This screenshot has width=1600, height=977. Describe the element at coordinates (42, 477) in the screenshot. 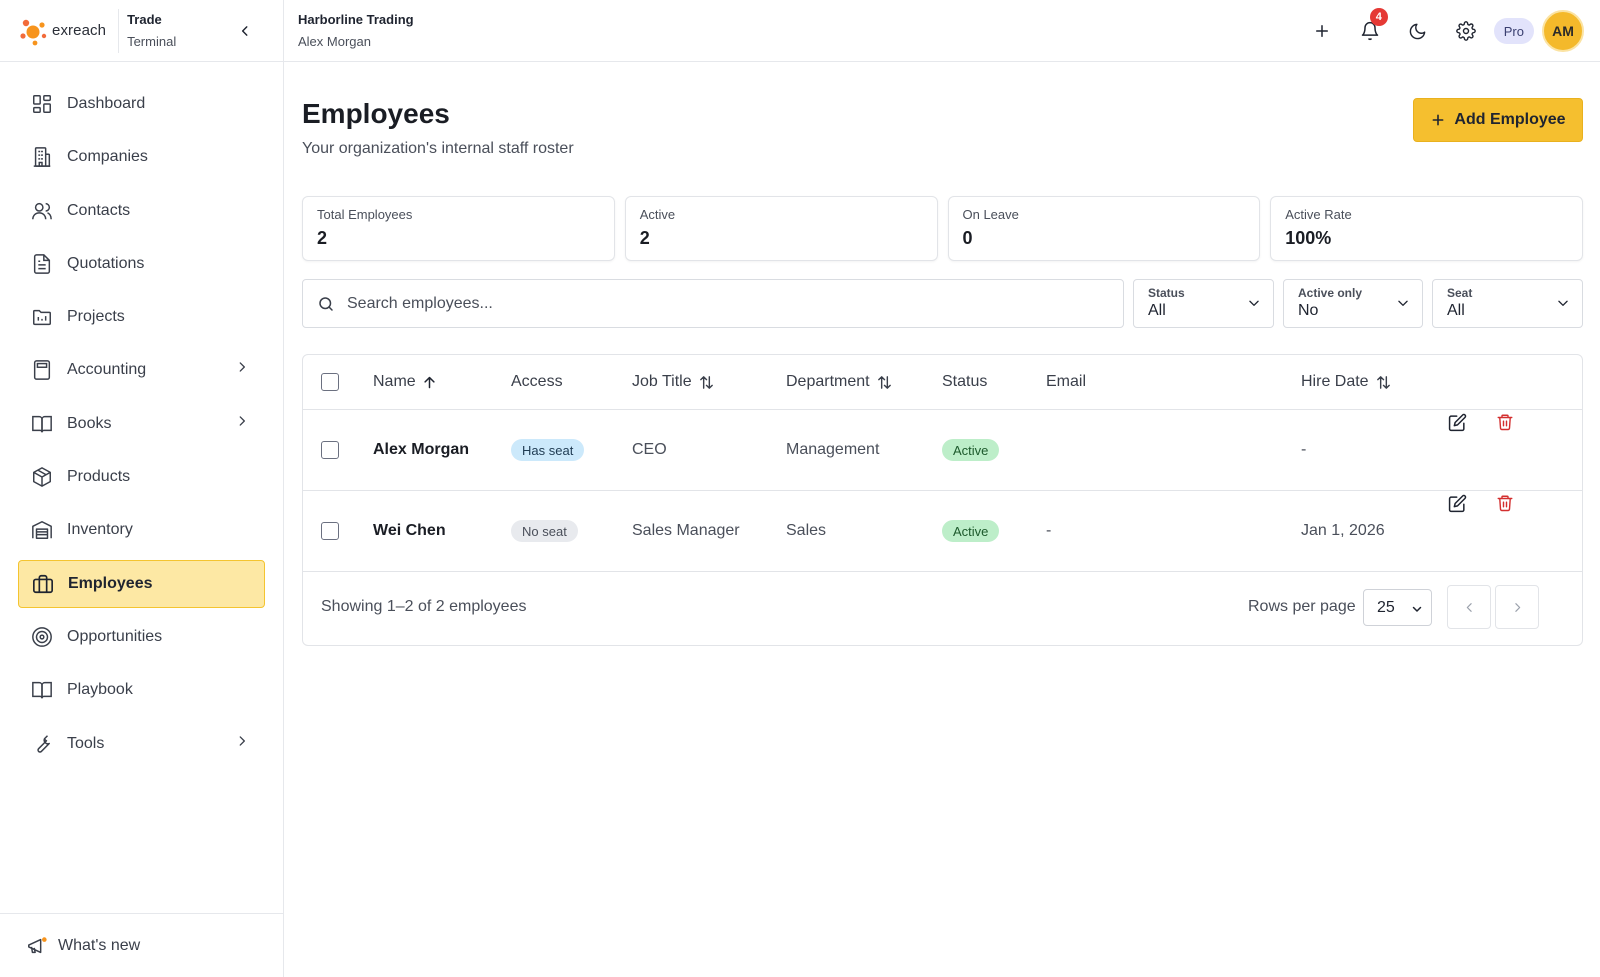

I see `package-icon` at that location.